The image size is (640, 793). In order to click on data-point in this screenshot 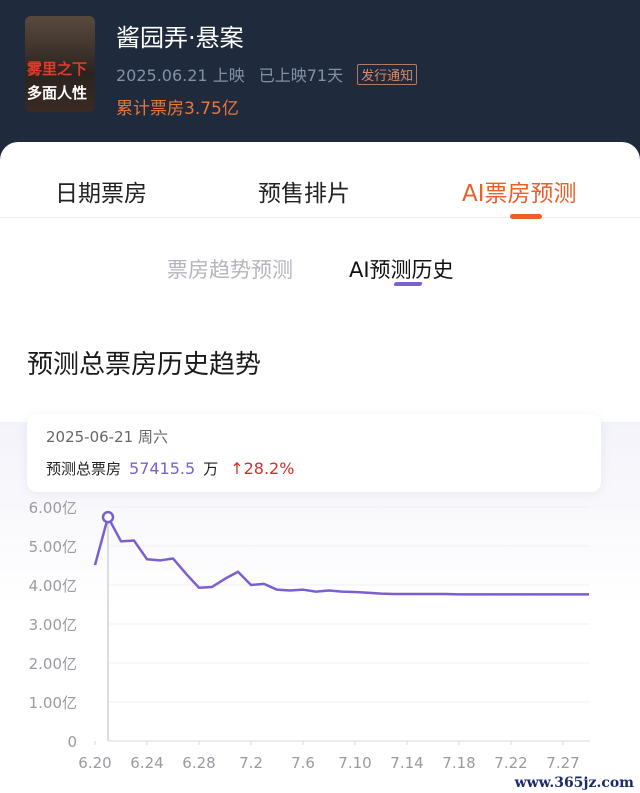, I will do `click(108, 517)`.